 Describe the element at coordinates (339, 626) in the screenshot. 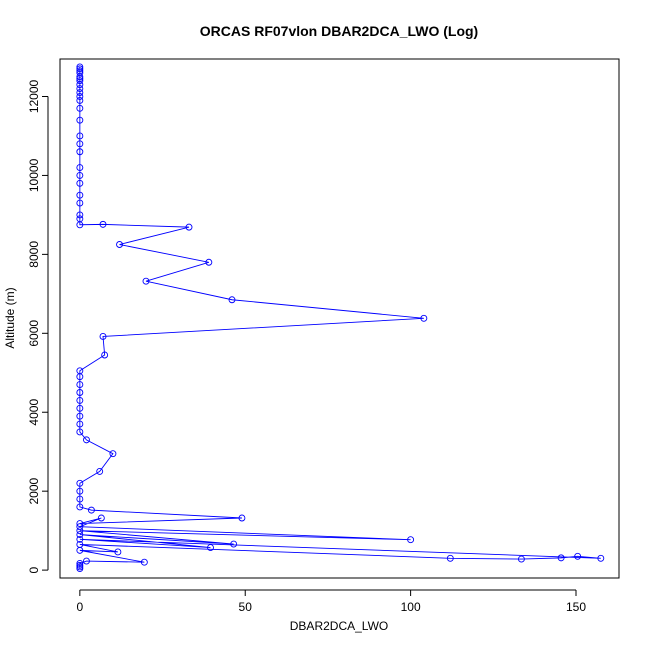

I see `x-axis-label: DBAR2DCA_LWO` at that location.